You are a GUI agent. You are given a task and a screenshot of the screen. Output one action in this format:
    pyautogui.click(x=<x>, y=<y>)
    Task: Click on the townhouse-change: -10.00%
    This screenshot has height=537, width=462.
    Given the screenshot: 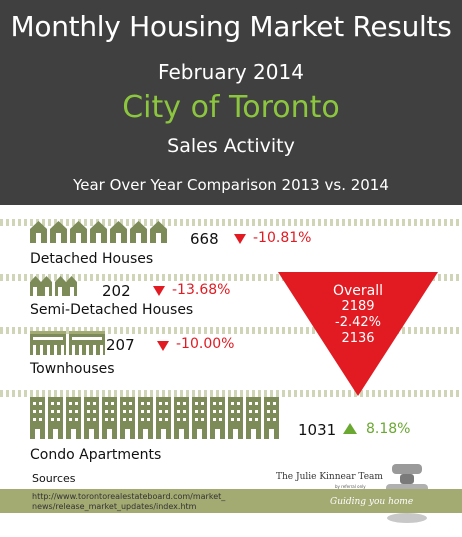 What is the action you would take?
    pyautogui.click(x=205, y=344)
    